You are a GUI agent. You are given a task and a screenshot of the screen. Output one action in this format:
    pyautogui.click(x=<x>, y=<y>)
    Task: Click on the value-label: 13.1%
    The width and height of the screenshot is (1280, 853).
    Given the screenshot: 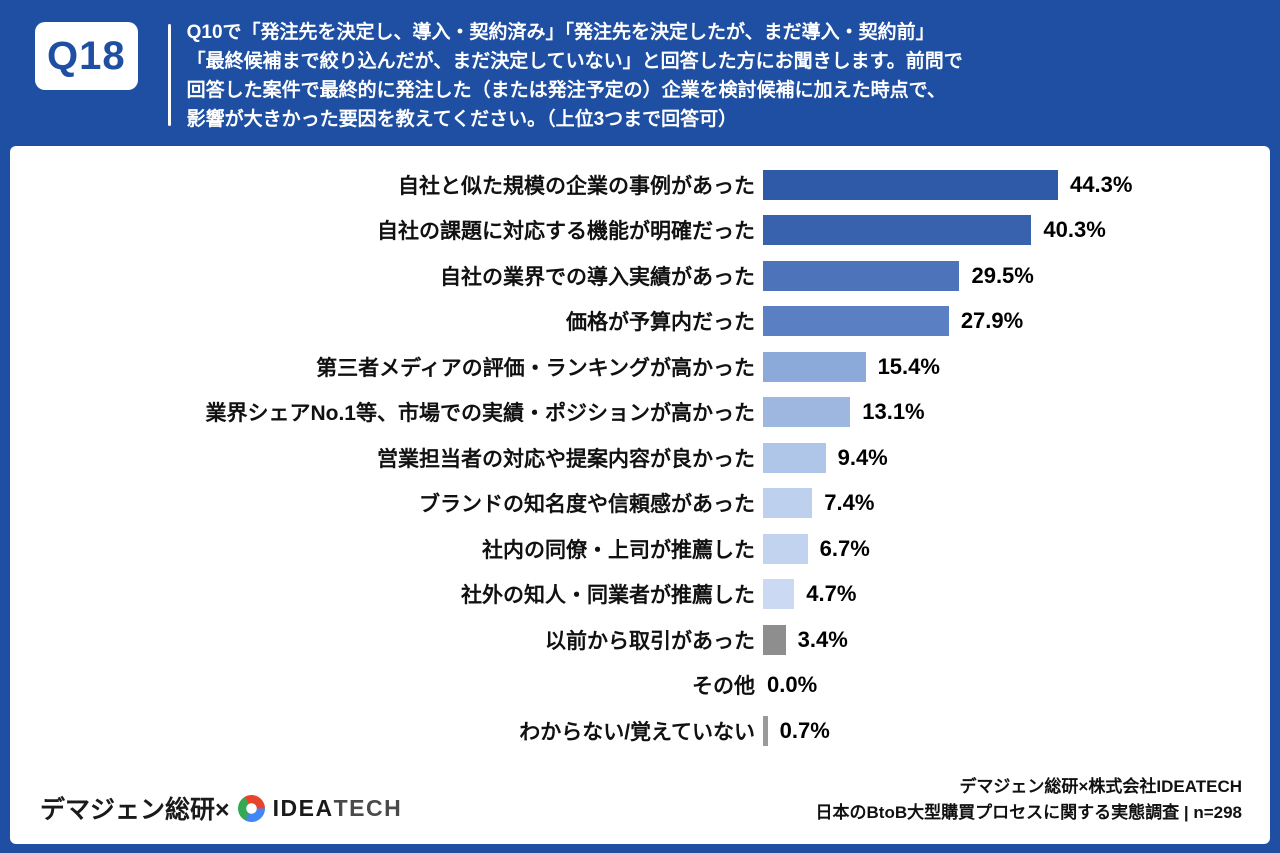 What is the action you would take?
    pyautogui.click(x=893, y=412)
    